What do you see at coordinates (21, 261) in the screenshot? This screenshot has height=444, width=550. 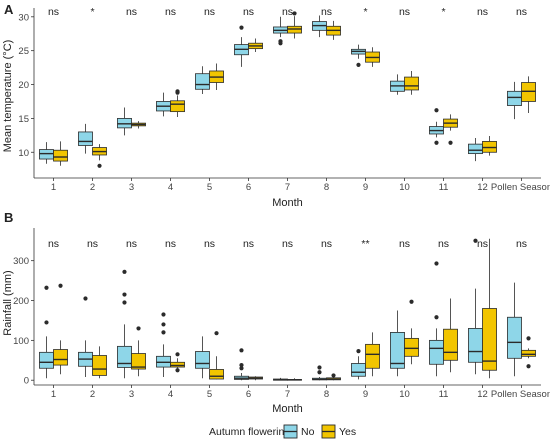 I see `y-tick-label: 300` at bounding box center [21, 261].